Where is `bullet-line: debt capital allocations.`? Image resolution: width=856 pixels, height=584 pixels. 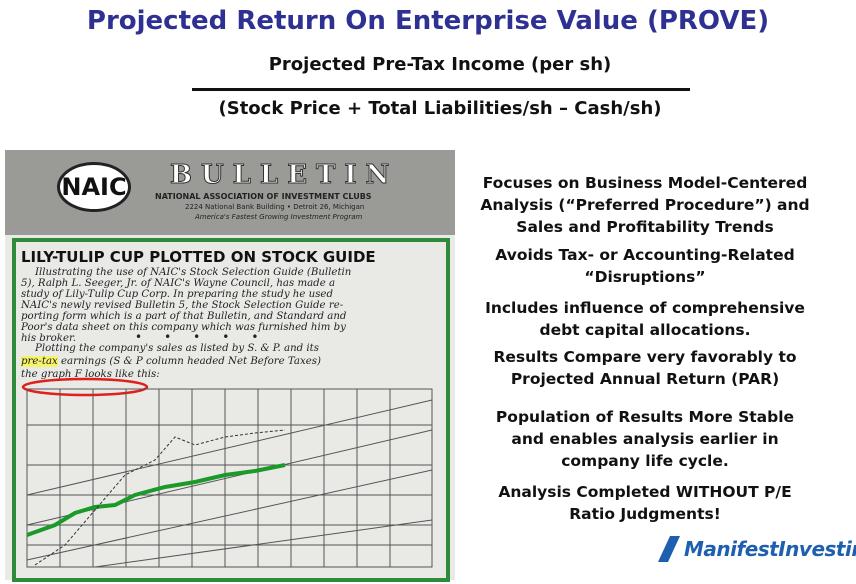 bullet-line: debt capital allocations. is located at coordinates (645, 330).